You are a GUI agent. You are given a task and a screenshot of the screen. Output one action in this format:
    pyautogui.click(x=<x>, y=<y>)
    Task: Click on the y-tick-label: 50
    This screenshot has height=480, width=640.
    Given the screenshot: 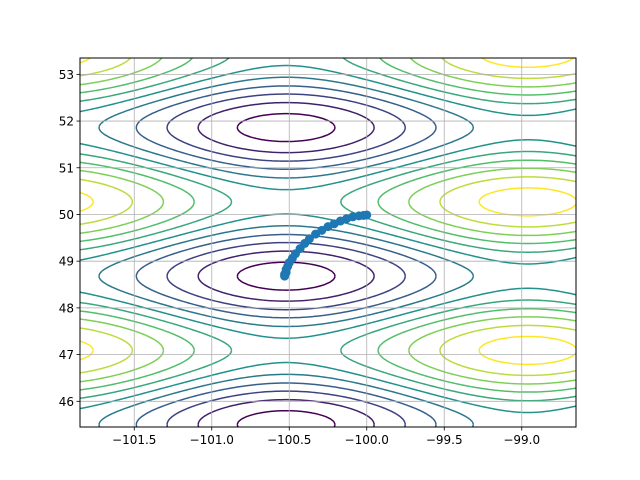 What is the action you would take?
    pyautogui.click(x=66, y=215)
    